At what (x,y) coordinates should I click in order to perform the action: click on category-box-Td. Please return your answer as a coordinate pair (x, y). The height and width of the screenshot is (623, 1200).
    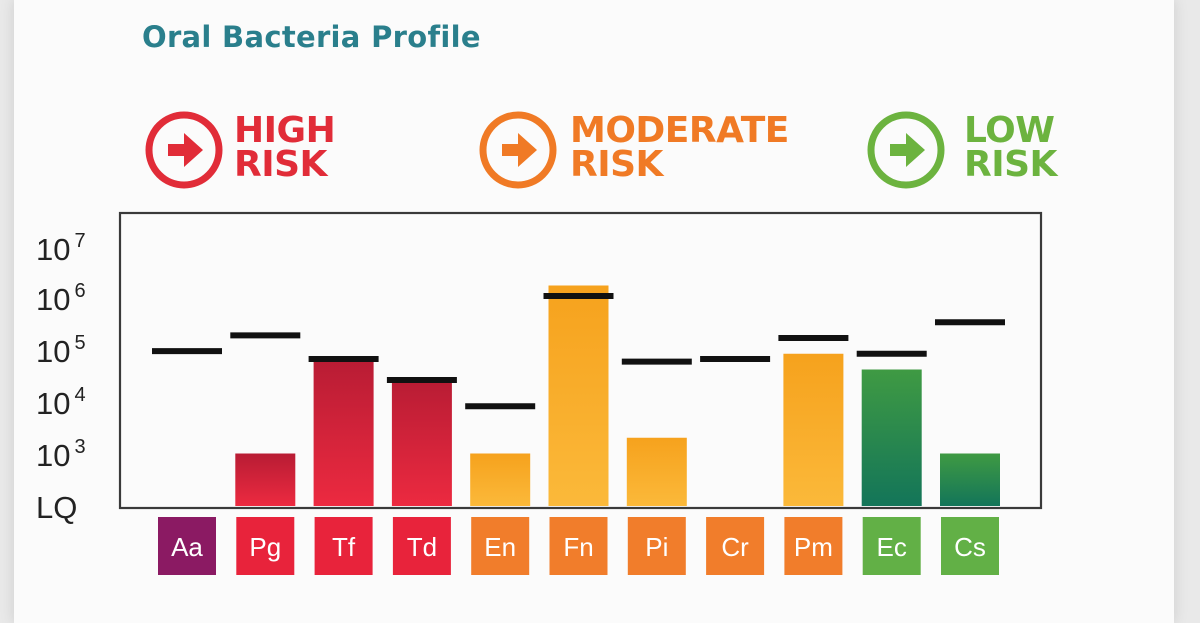
    Looking at the image, I should click on (421, 546).